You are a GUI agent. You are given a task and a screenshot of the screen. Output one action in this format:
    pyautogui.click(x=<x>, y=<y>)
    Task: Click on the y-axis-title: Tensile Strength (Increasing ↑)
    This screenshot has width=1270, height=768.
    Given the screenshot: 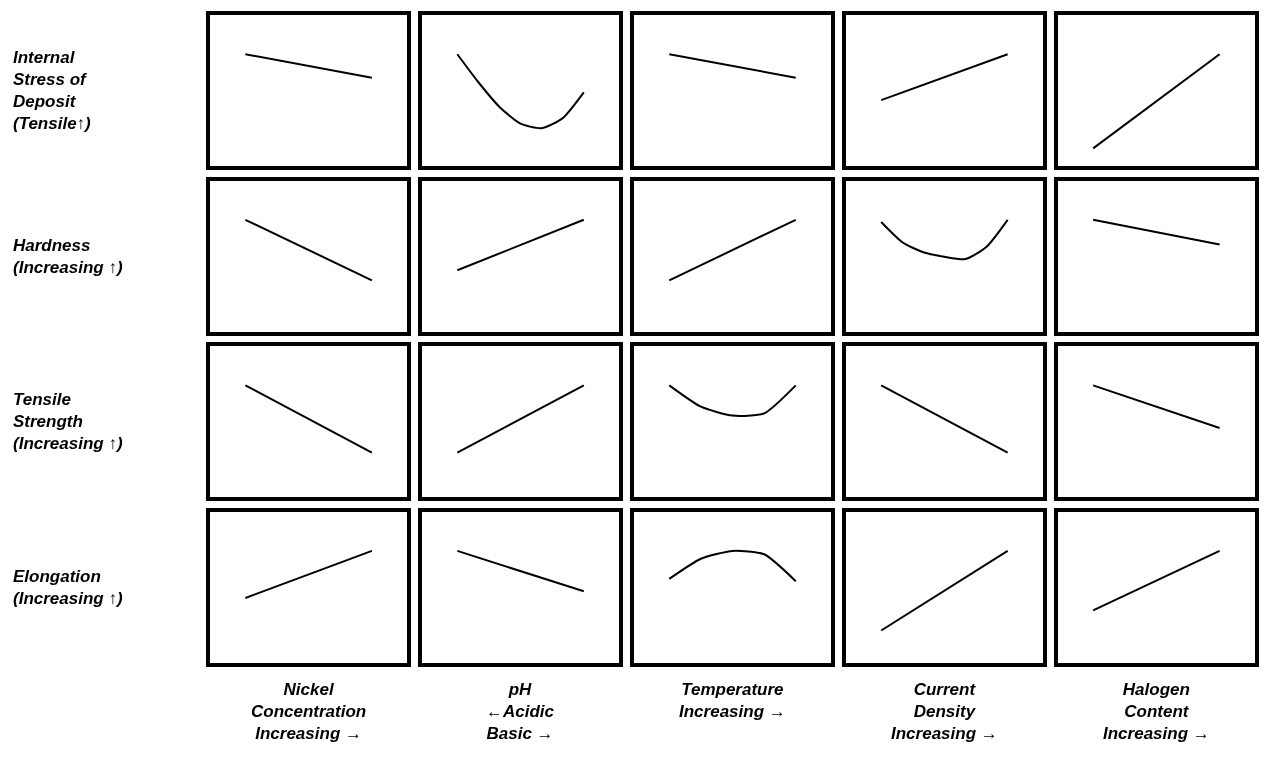 What is the action you would take?
    pyautogui.click(x=68, y=422)
    